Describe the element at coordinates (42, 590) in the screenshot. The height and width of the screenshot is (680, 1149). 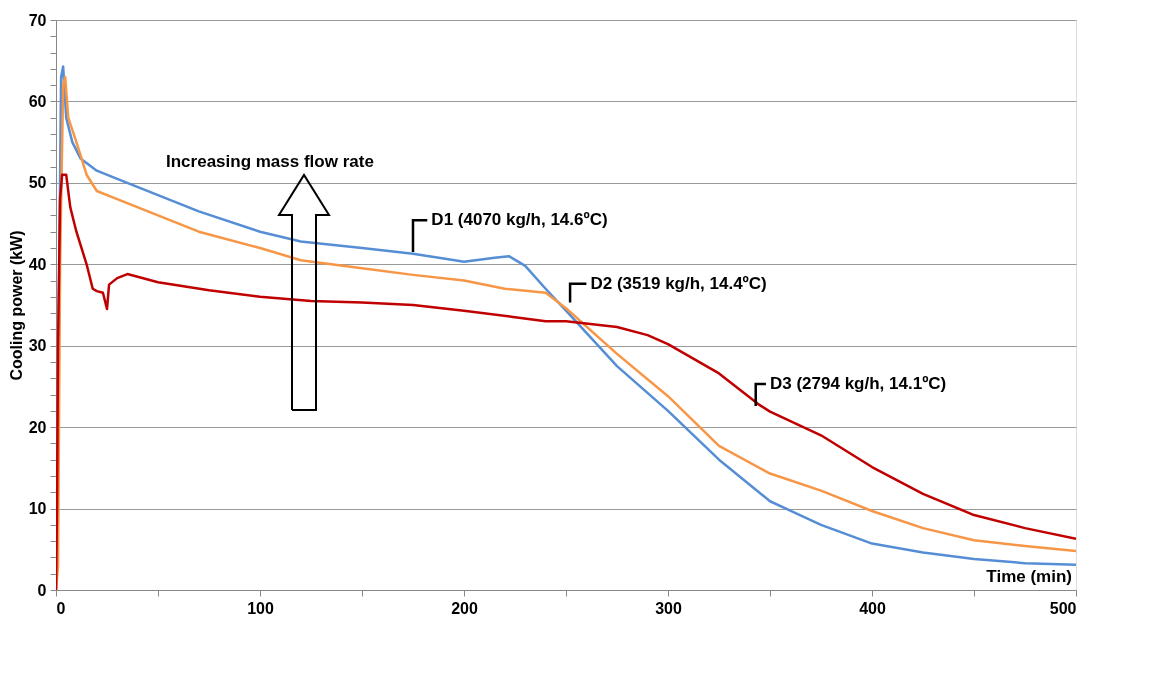
I see `y-tick-label: 0` at that location.